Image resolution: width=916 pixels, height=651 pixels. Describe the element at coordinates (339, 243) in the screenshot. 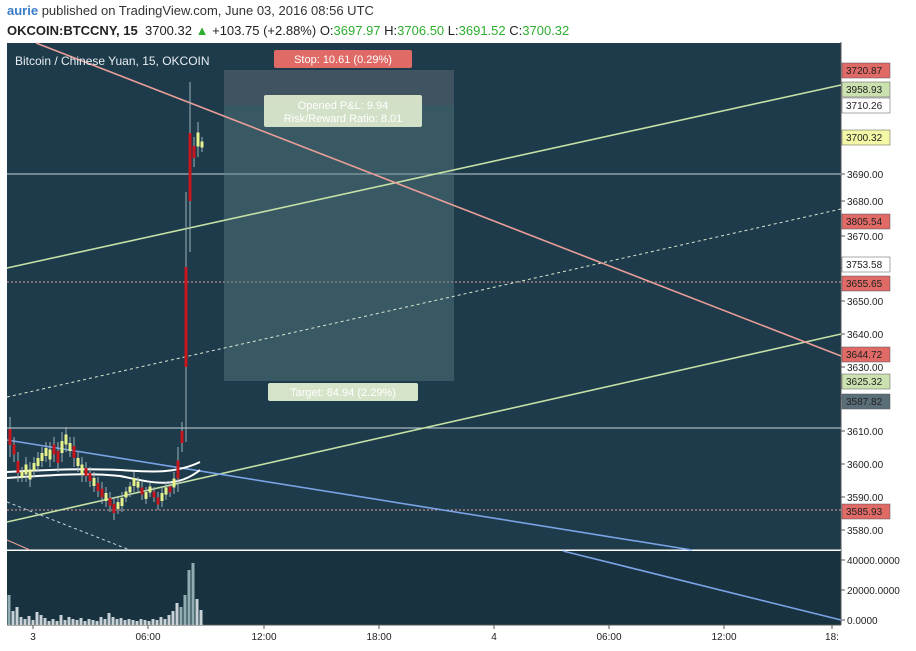

I see `target-zone` at that location.